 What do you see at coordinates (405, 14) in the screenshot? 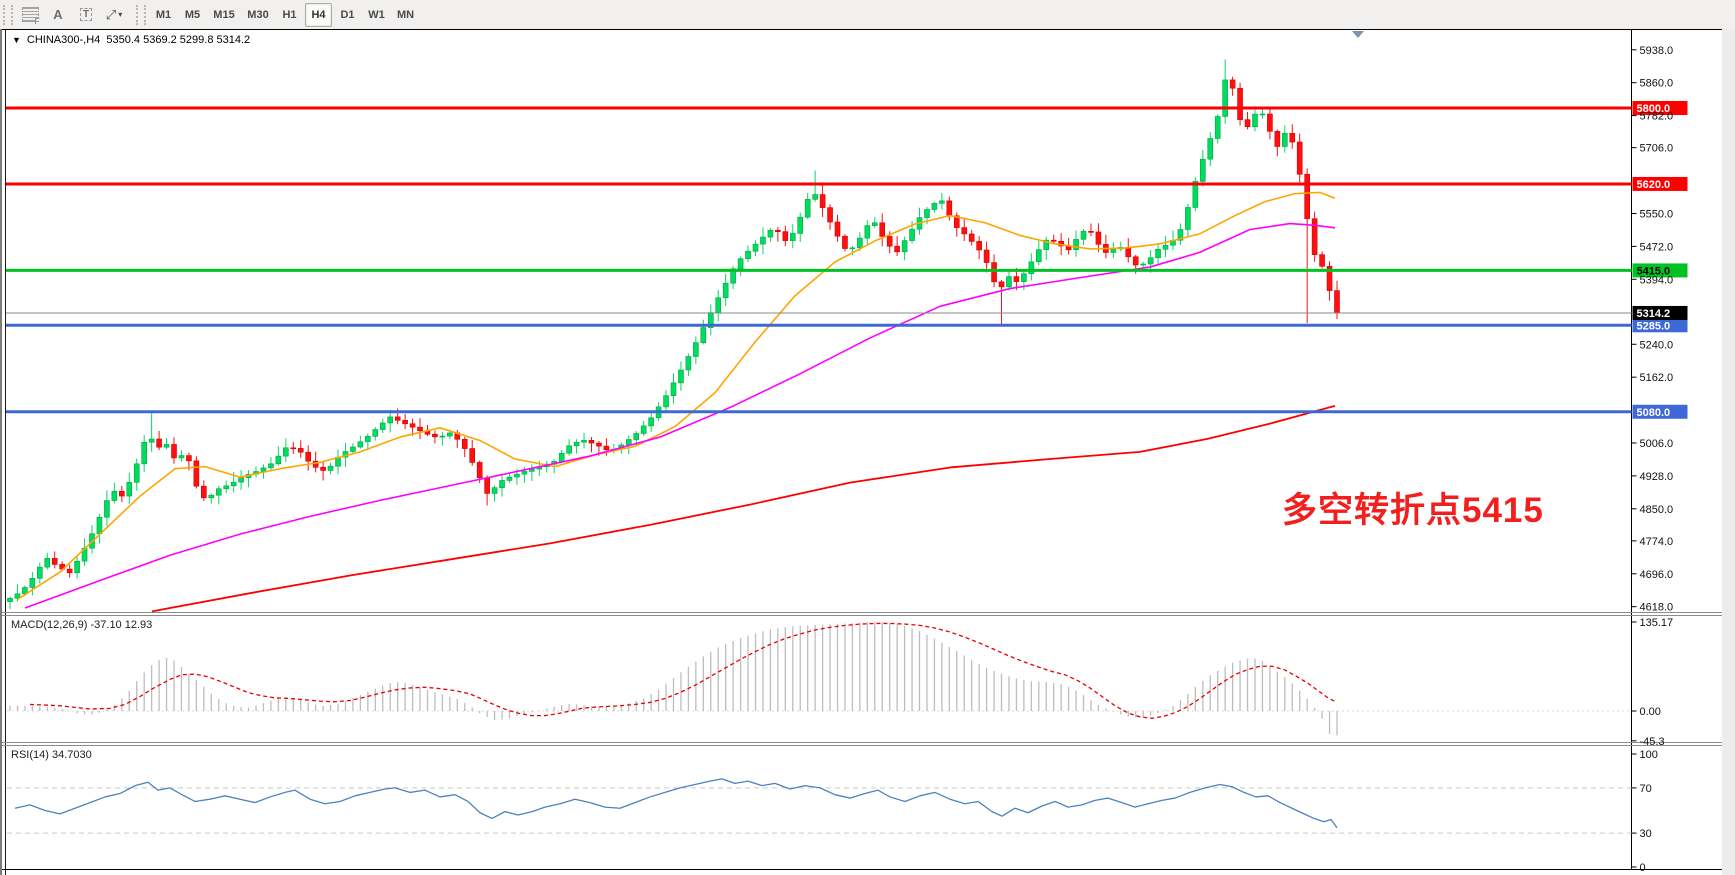
I see `timeframe-button-MN: MN` at bounding box center [405, 14].